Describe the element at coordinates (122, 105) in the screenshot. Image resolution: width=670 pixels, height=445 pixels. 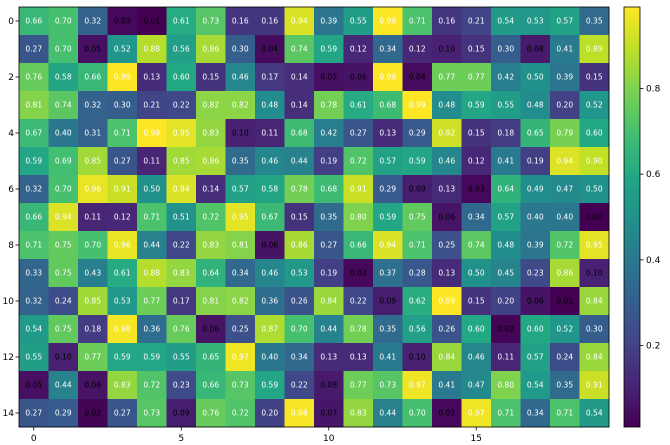
I see `cell-value-label: 0.30` at that location.